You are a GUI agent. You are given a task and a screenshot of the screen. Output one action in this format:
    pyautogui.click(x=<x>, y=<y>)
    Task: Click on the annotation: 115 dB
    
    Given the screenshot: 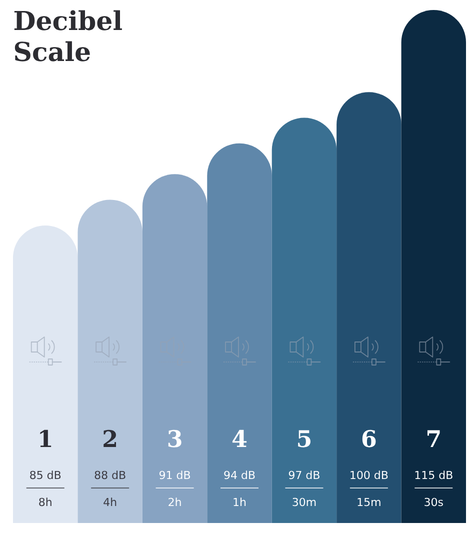 What is the action you would take?
    pyautogui.click(x=433, y=475)
    